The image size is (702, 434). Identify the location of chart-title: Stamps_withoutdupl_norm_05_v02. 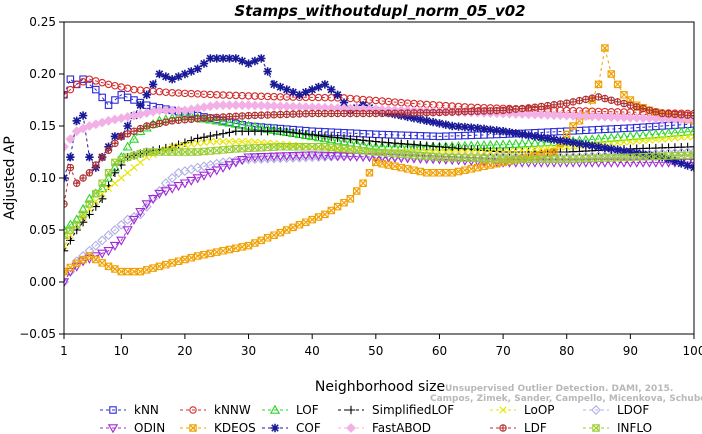
(379, 11).